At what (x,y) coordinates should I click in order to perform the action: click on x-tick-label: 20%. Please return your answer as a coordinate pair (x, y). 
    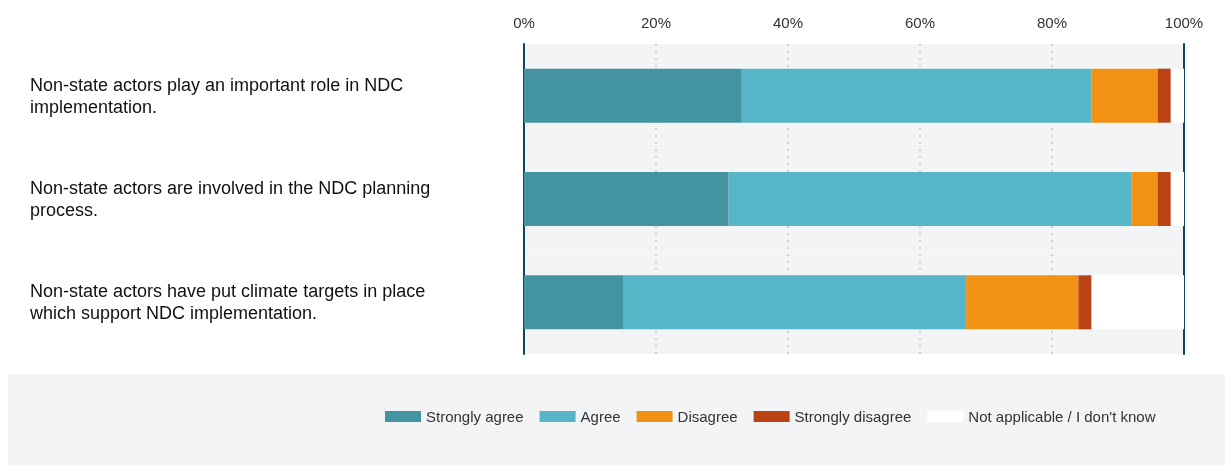
    Looking at the image, I should click on (656, 22).